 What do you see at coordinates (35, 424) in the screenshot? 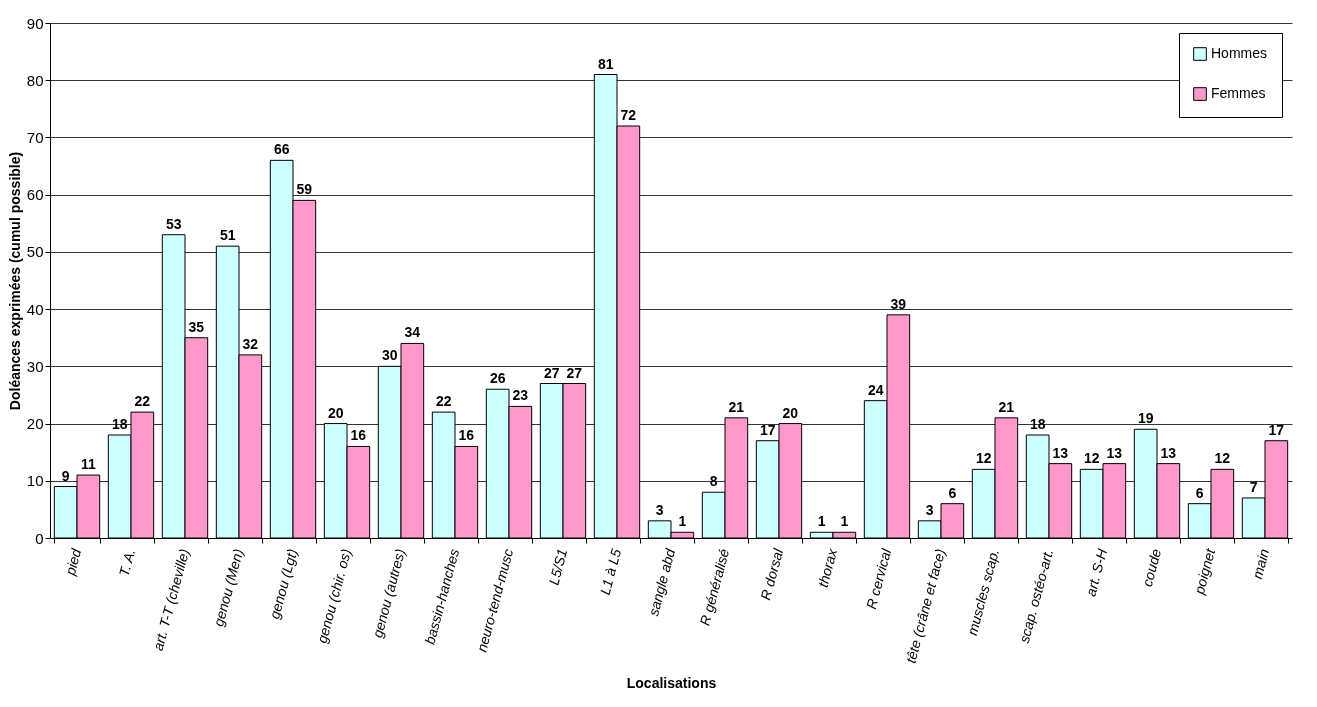
I see `y-tick-label: 20` at bounding box center [35, 424].